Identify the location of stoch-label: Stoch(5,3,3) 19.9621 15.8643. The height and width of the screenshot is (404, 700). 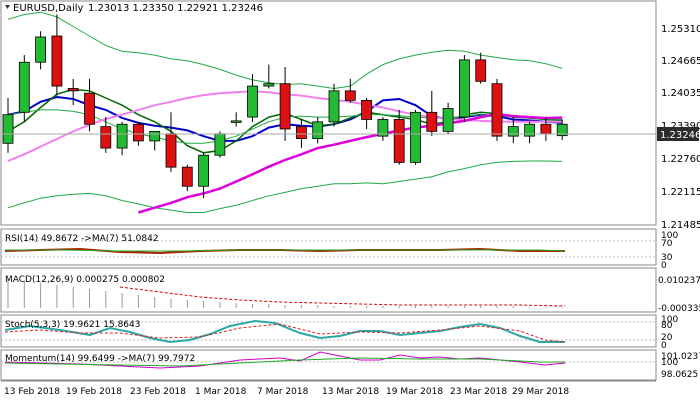
(72, 325).